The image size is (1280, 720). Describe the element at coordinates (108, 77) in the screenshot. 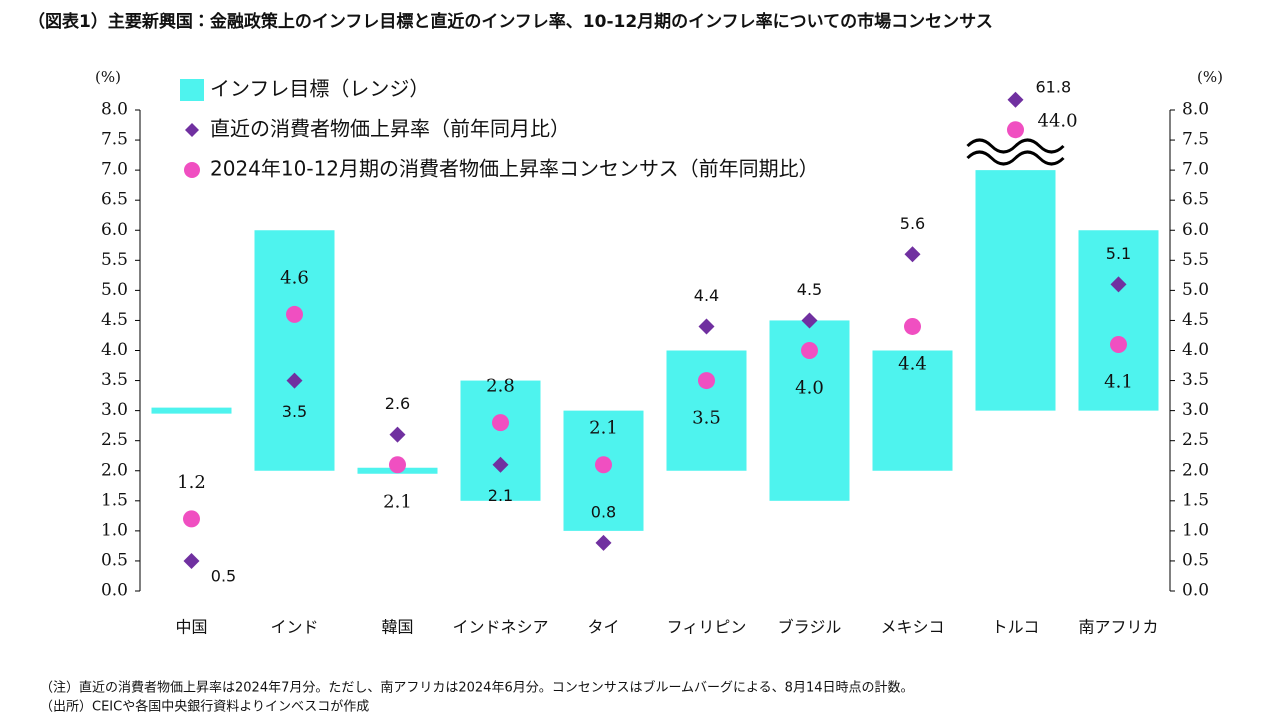

I see `y-unit: (%)` at that location.